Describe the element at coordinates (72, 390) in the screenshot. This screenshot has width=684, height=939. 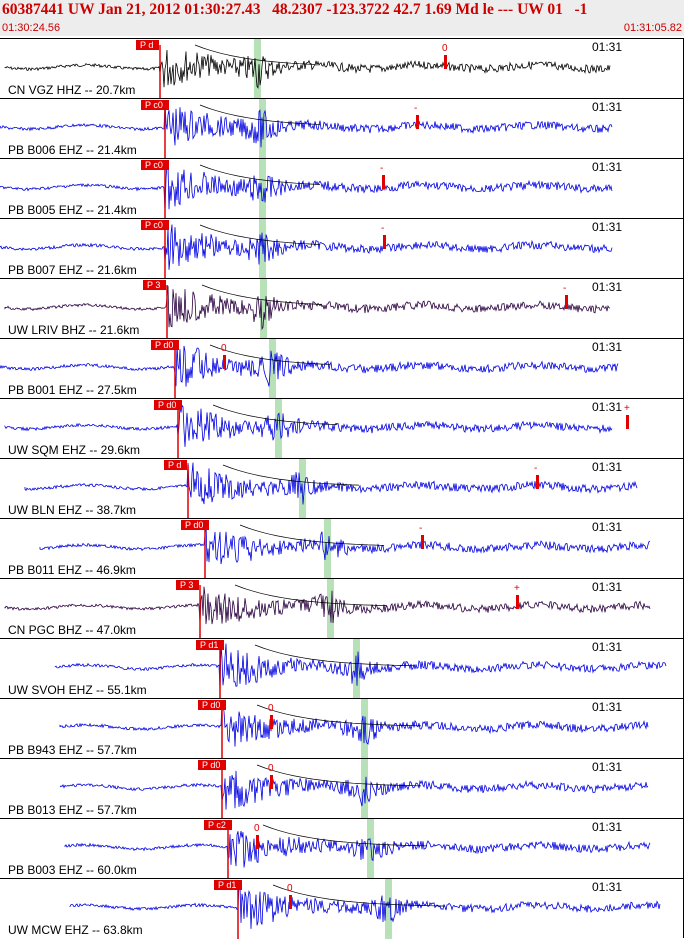
I see `station-label: PB B001 EHZ -- 27.5km` at that location.